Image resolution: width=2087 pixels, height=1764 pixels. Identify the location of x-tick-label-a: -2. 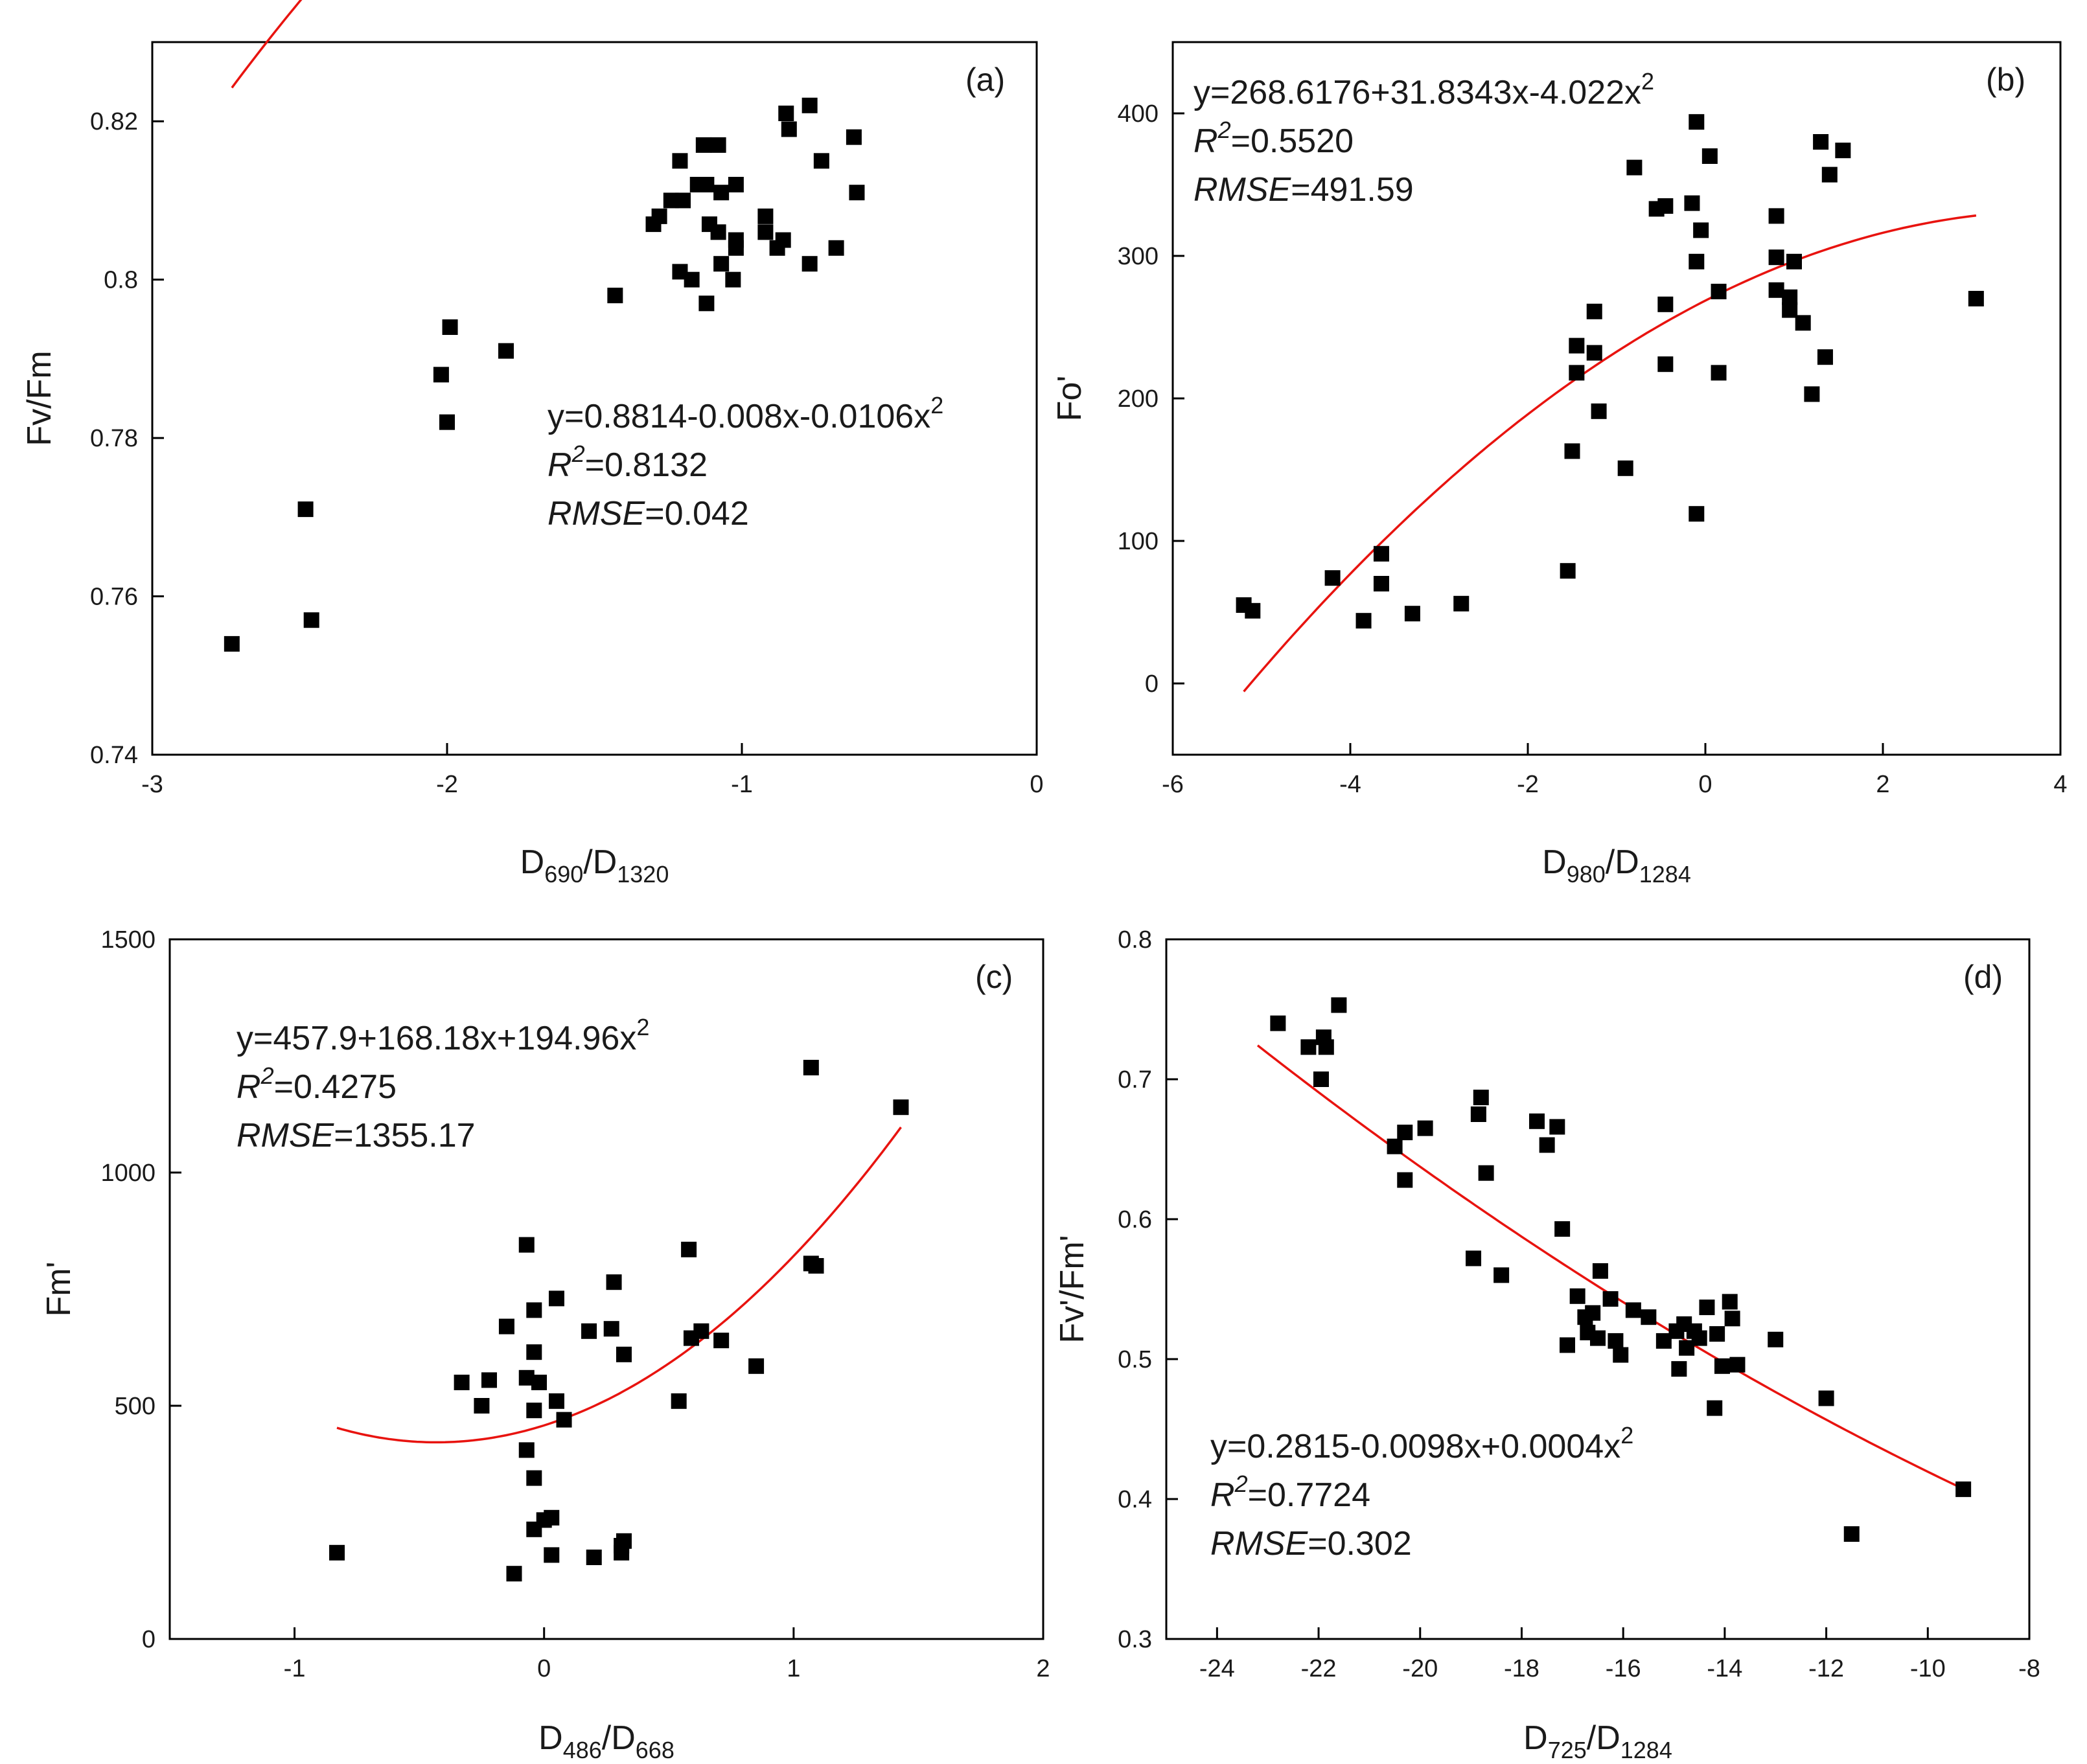
(447, 784).